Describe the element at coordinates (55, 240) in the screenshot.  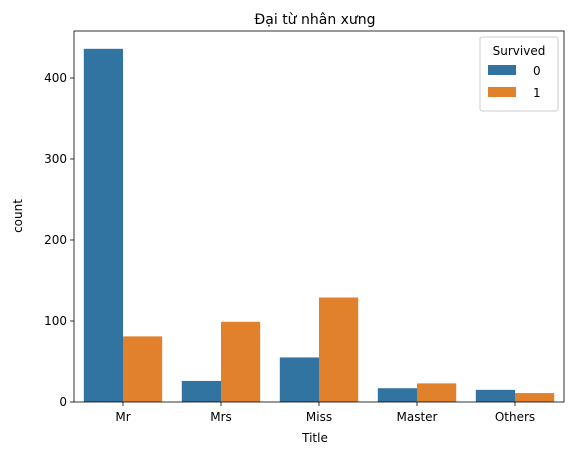
I see `y-tick-label: 200` at that location.